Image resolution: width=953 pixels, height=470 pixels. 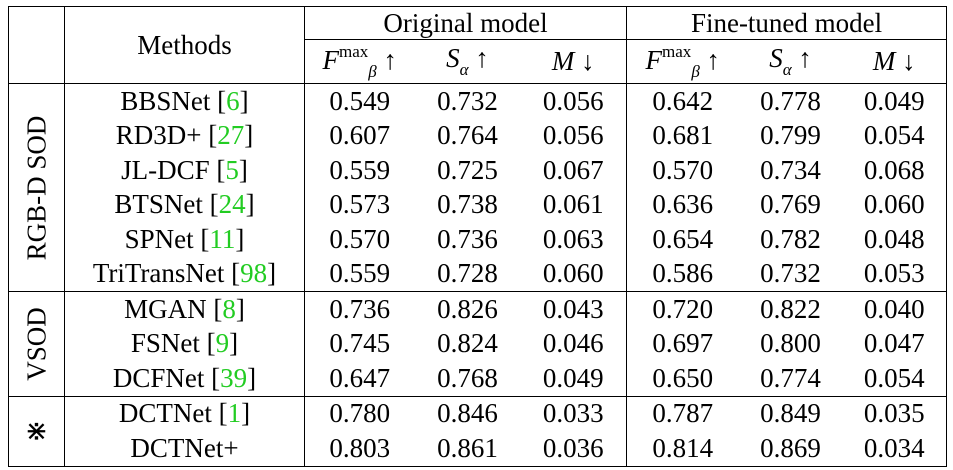 I want to click on original-mae-value: 0.061, so click(x=574, y=204).